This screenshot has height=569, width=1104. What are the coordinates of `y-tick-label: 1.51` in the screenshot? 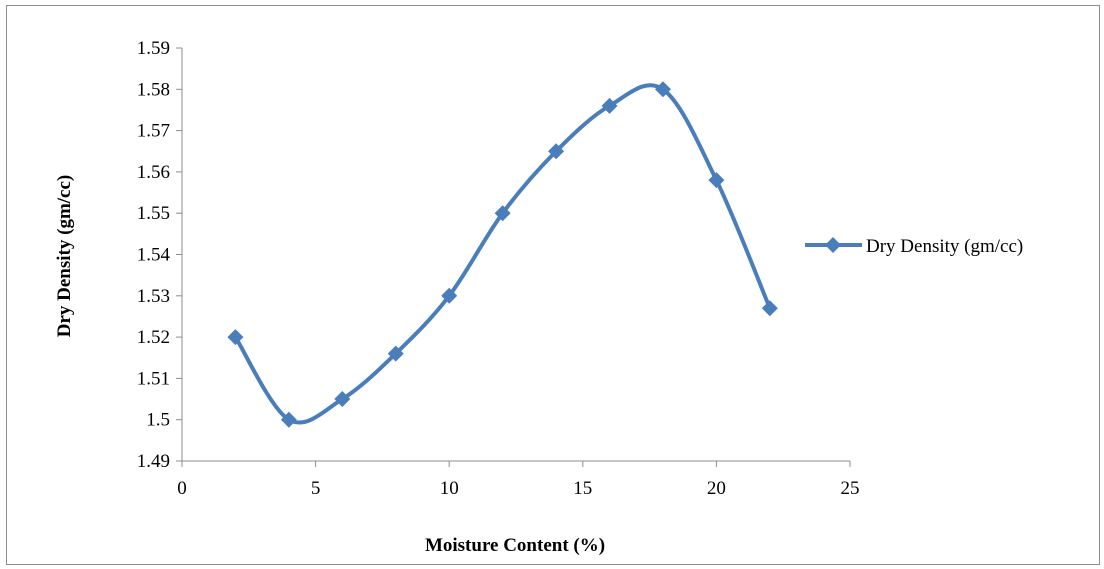 It's located at (153, 378).